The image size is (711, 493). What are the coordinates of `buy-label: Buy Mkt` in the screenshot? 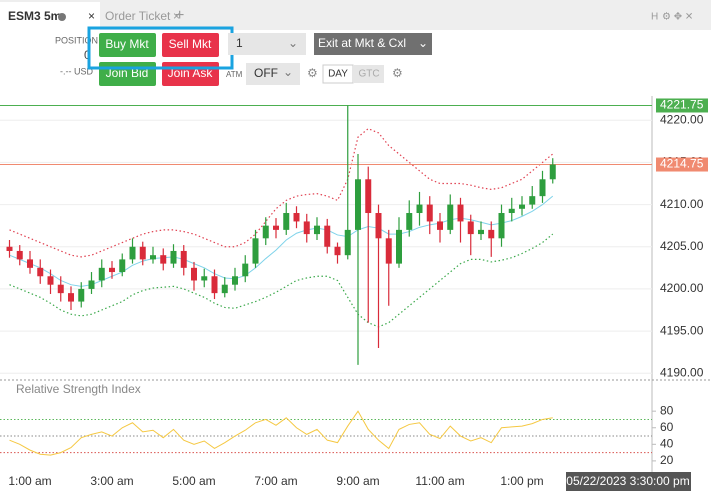 It's located at (127, 44).